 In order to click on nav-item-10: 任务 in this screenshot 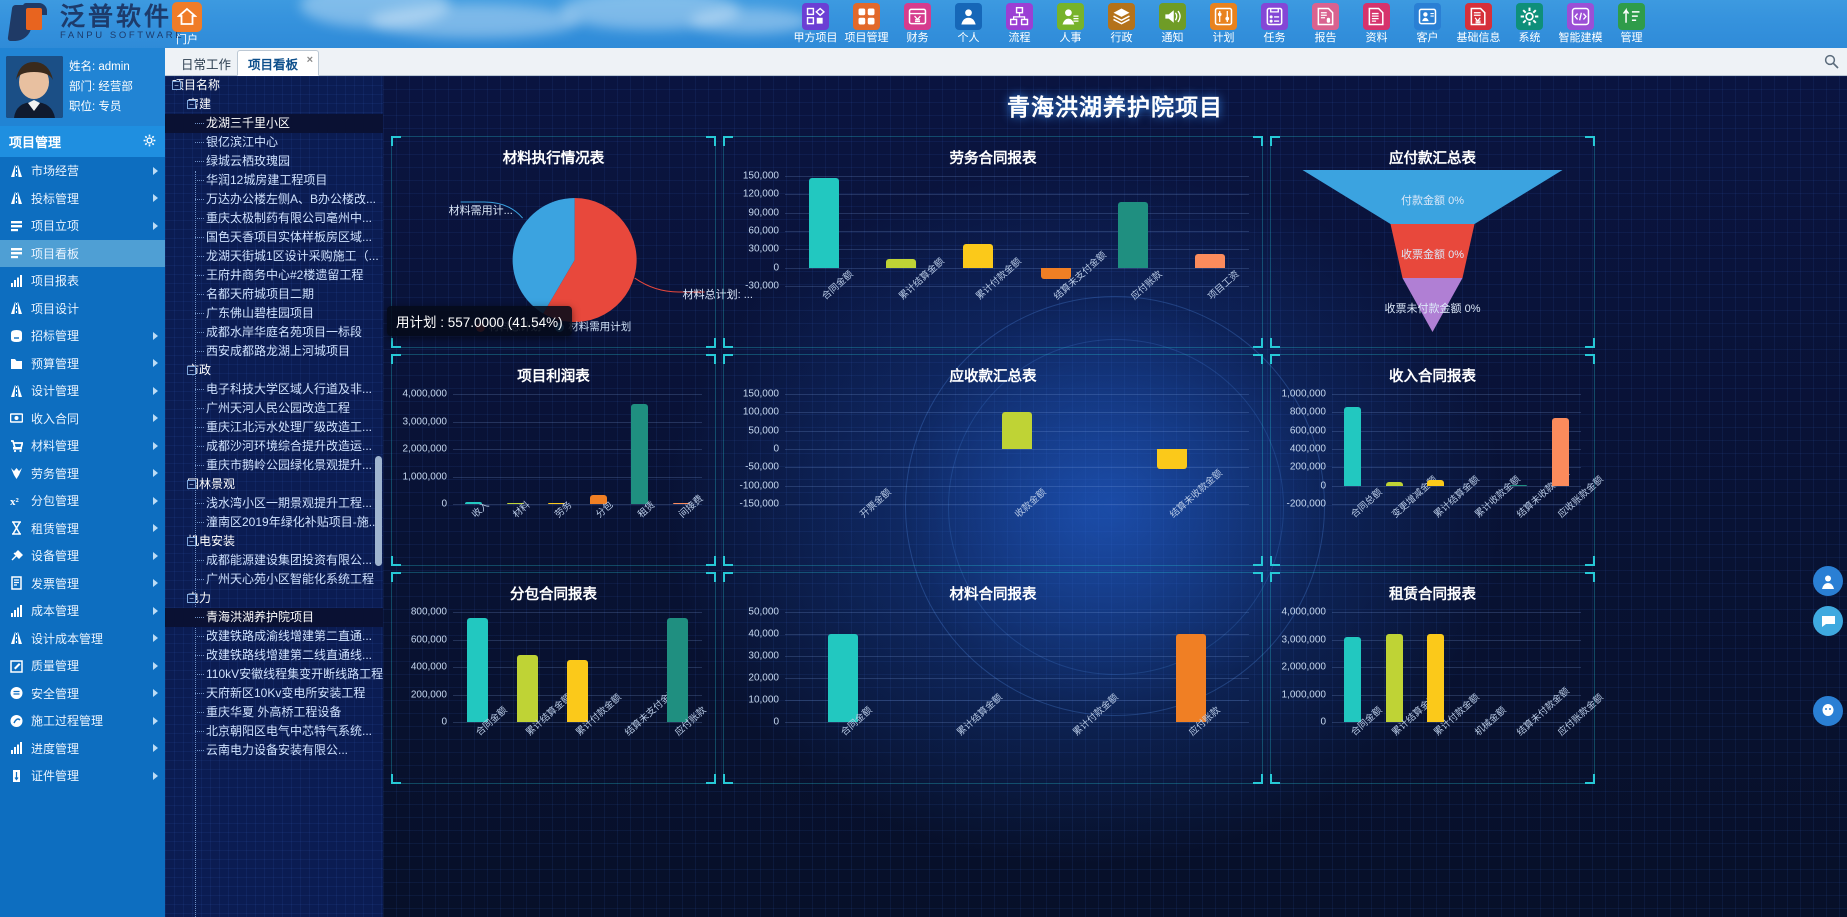, I will do `click(1274, 23)`.